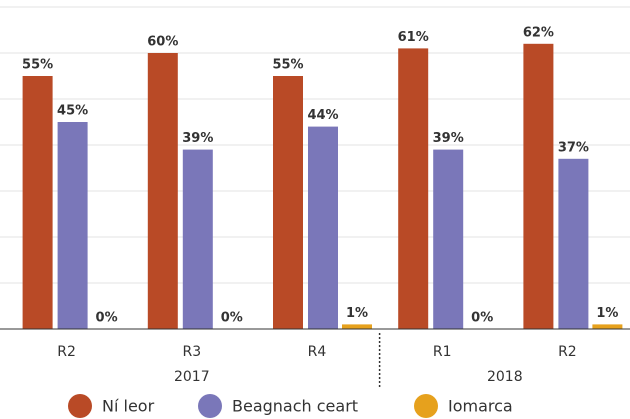 The image size is (630, 419). What do you see at coordinates (413, 37) in the screenshot?
I see `data-label: 61%` at bounding box center [413, 37].